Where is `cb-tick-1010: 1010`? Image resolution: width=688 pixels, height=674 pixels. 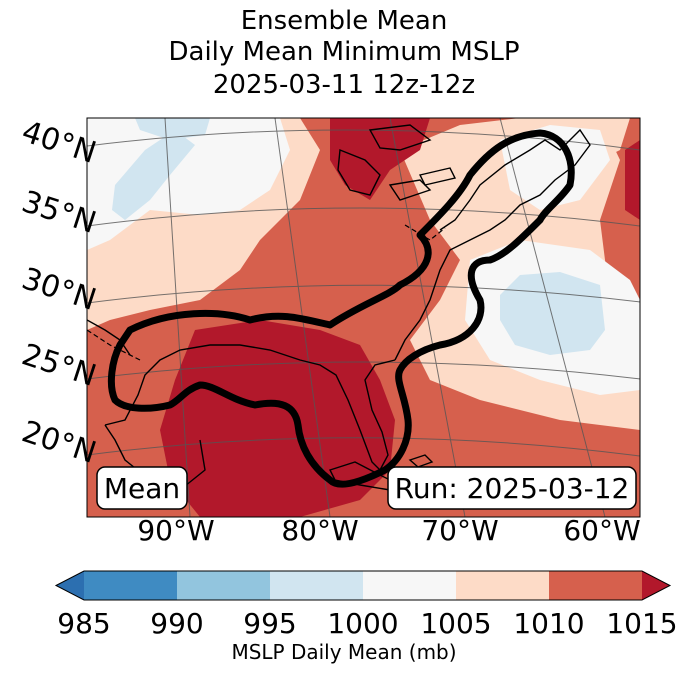
cb-tick-1010: 1010 is located at coordinates (548, 623).